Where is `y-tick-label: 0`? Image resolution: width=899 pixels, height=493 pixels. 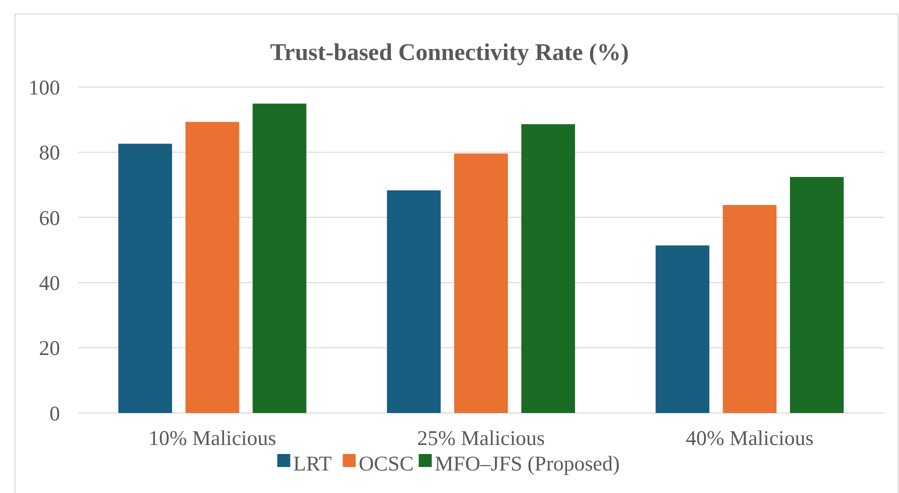 y-tick-label: 0 is located at coordinates (55, 413).